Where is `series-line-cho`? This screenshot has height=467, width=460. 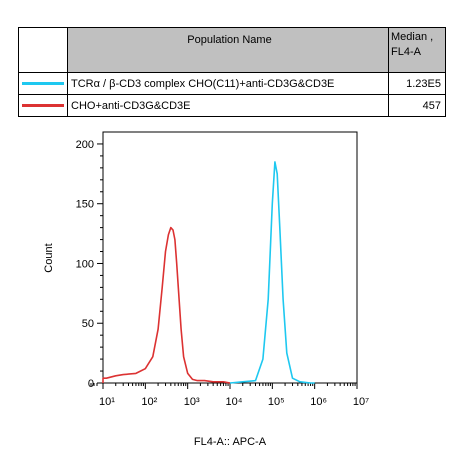 series-line-cho is located at coordinates (166, 305).